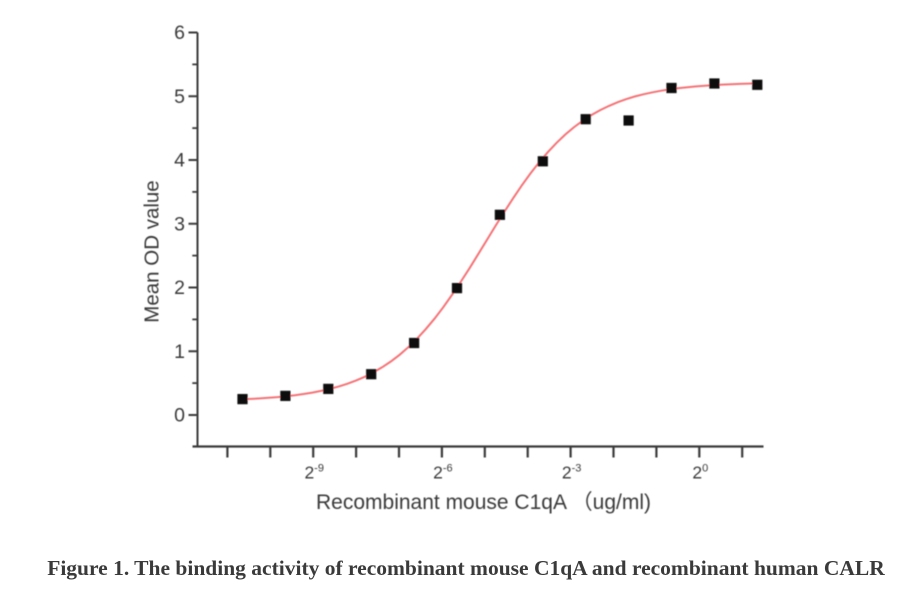 The image size is (912, 589). I want to click on svg-text: 3, so click(179, 224).